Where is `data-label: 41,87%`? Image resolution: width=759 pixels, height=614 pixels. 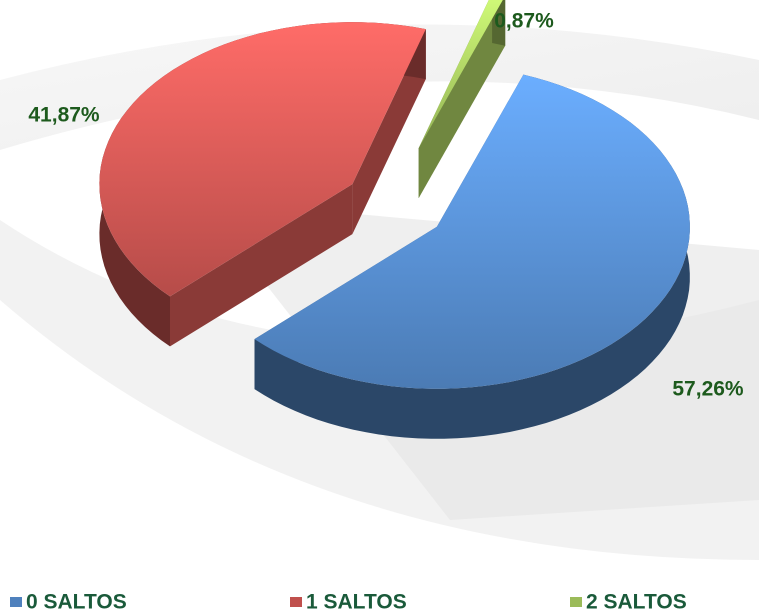 data-label: 41,87% is located at coordinates (64, 115).